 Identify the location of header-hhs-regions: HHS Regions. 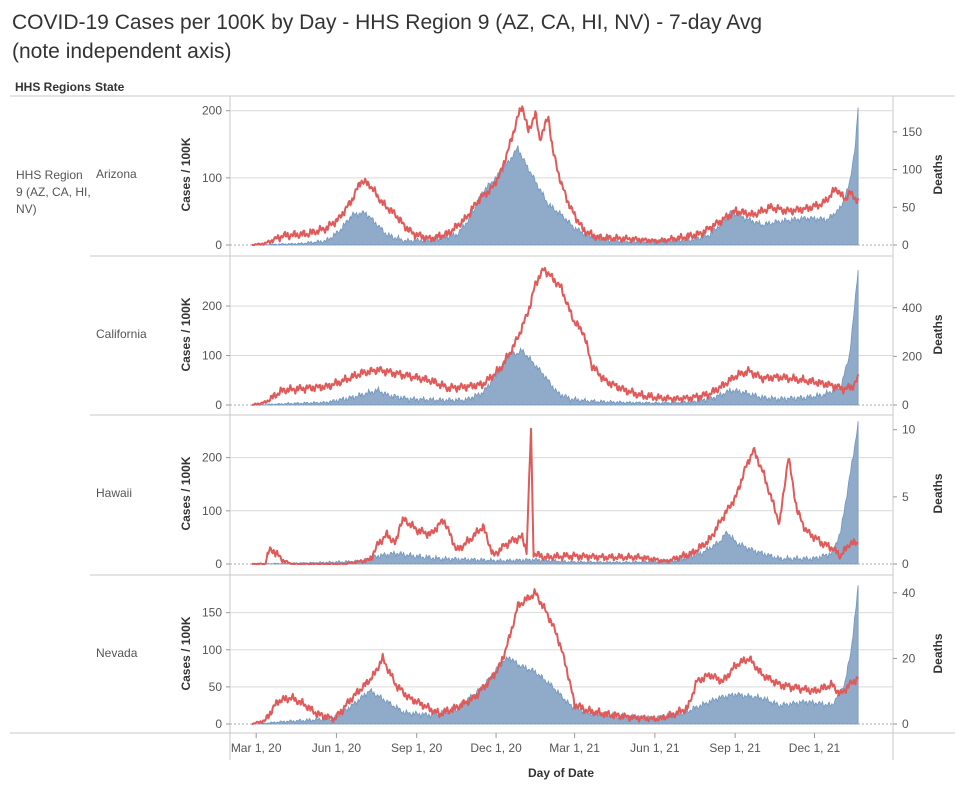
(53, 87).